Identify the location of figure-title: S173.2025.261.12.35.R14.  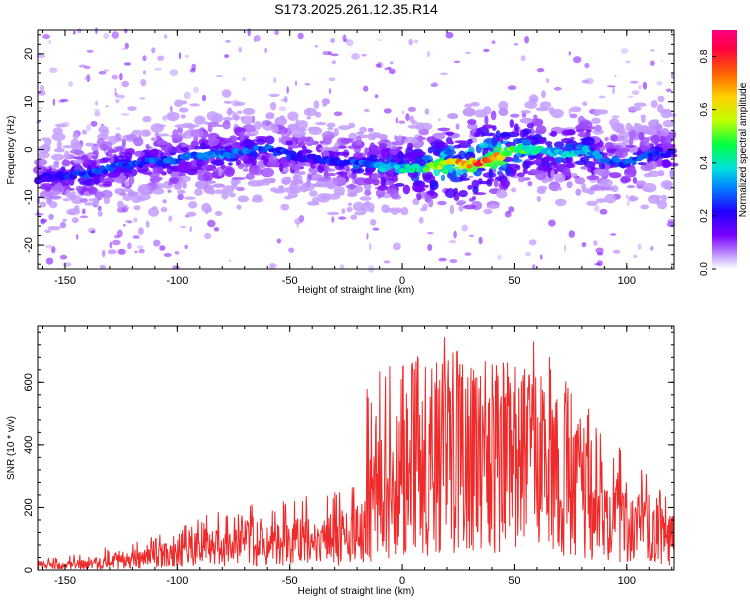
(356, 9).